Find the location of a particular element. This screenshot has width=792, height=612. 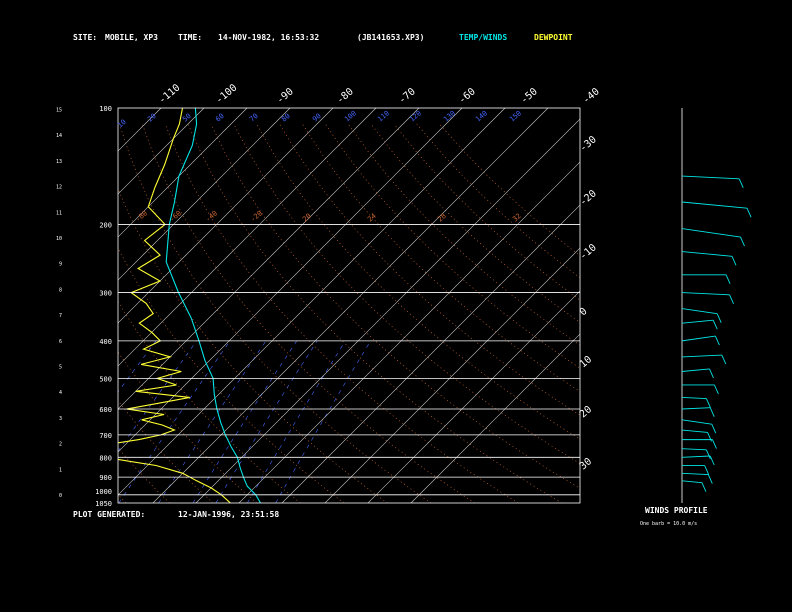

isotherm-top-label: -110 is located at coordinates (170, 94).